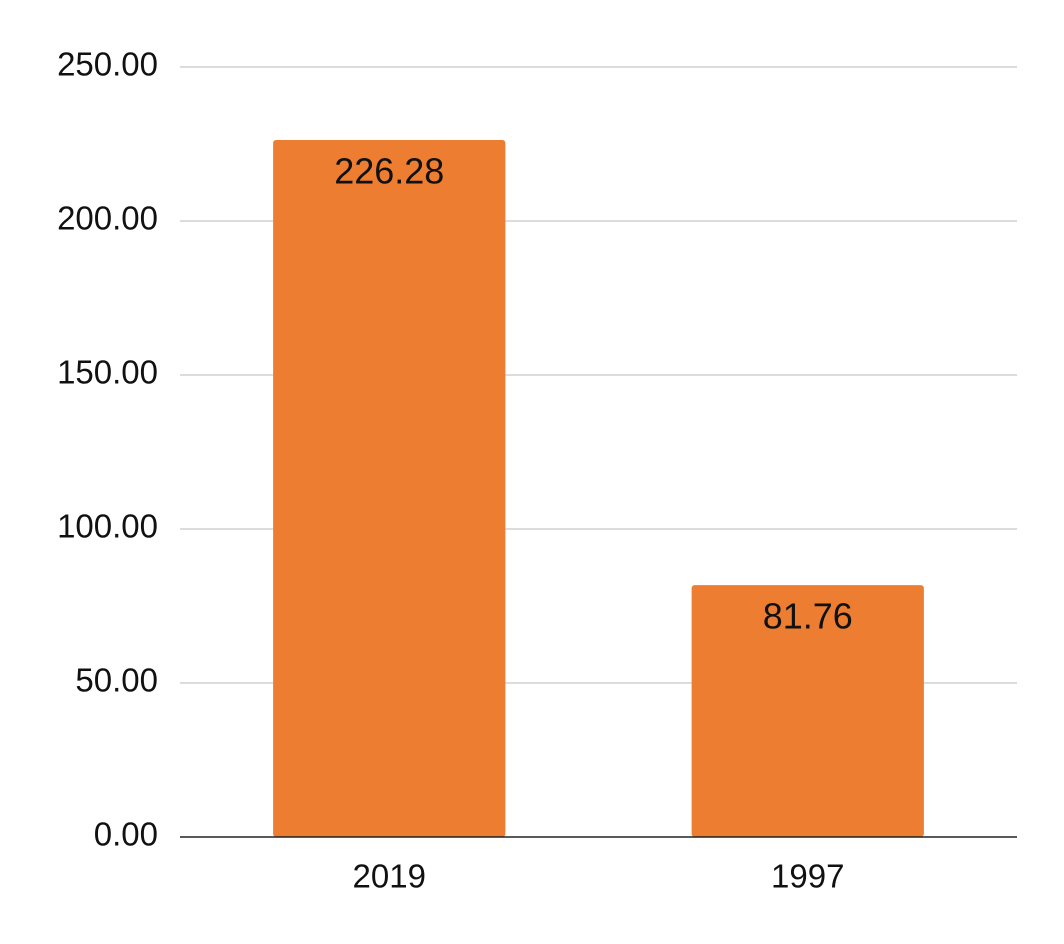 The width and height of the screenshot is (1064, 944). Describe the element at coordinates (126, 834) in the screenshot. I see `y-tick-label: 0.00` at that location.